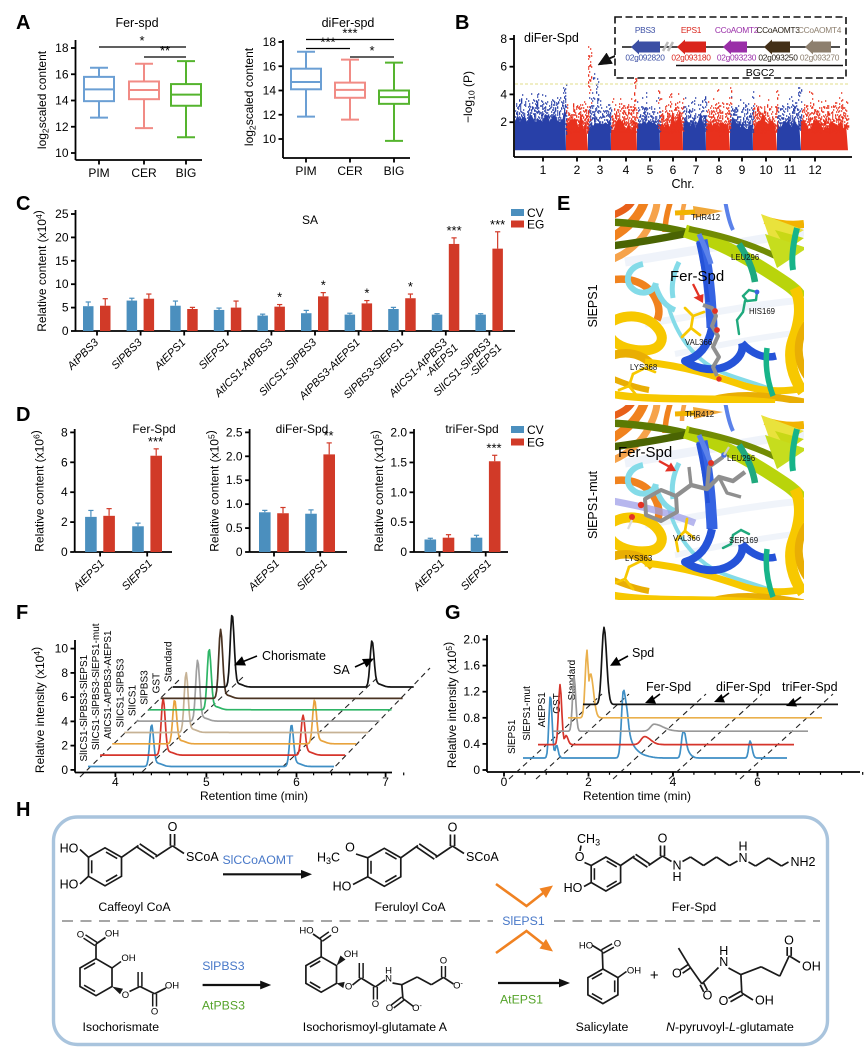 The height and width of the screenshot is (1052, 866). I want to click on svg-text: CCoAOMT2, so click(737, 30).